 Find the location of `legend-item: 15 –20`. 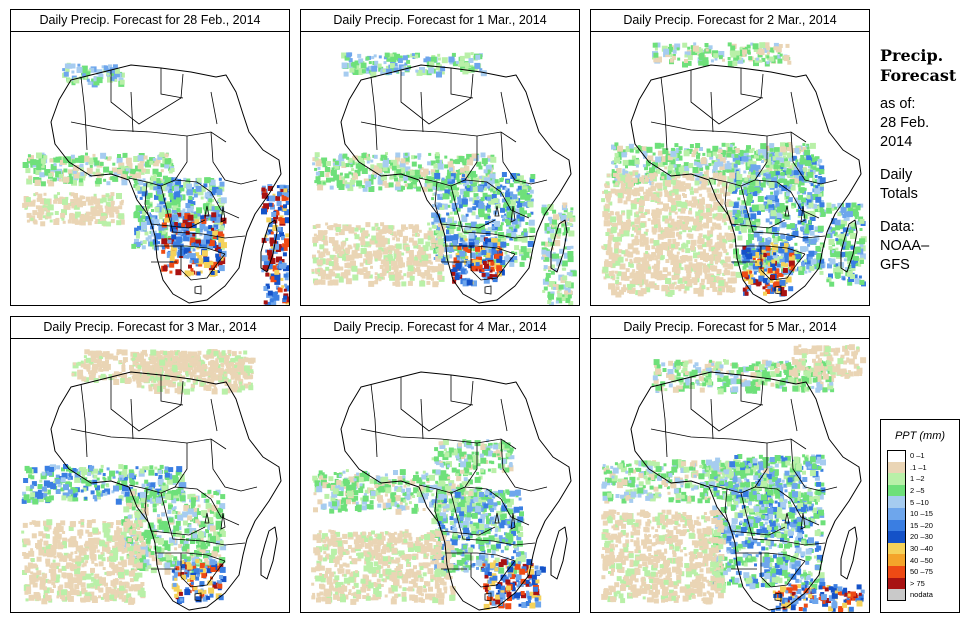

legend-item: 15 –20 is located at coordinates (910, 525).